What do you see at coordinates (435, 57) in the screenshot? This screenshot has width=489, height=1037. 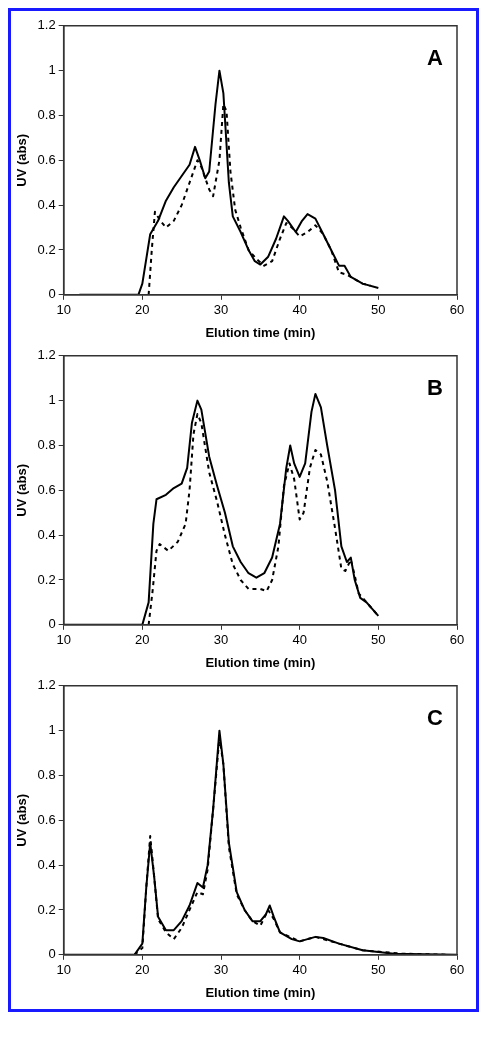 I see `annotation: A` at bounding box center [435, 57].